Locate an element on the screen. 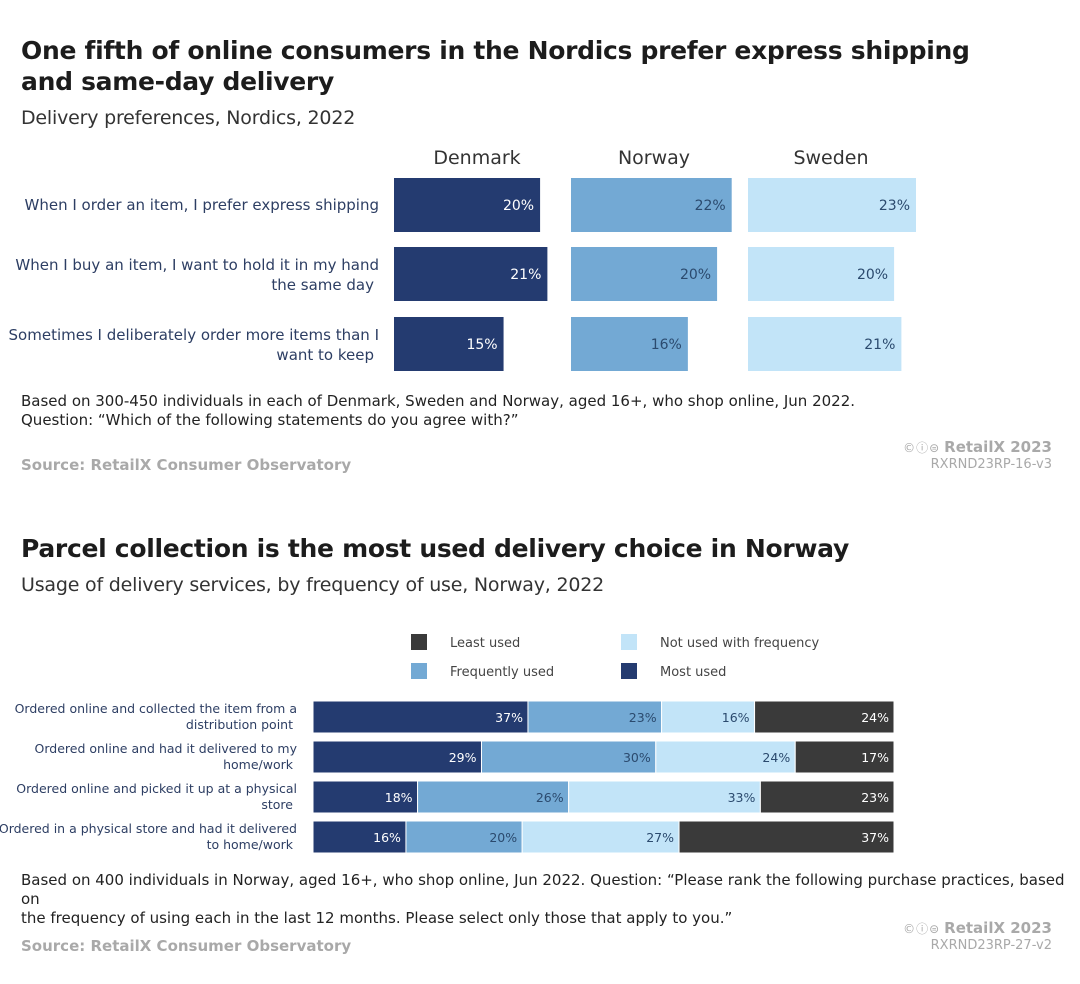 The image size is (1080, 984). row-label: home/work is located at coordinates (258, 764).